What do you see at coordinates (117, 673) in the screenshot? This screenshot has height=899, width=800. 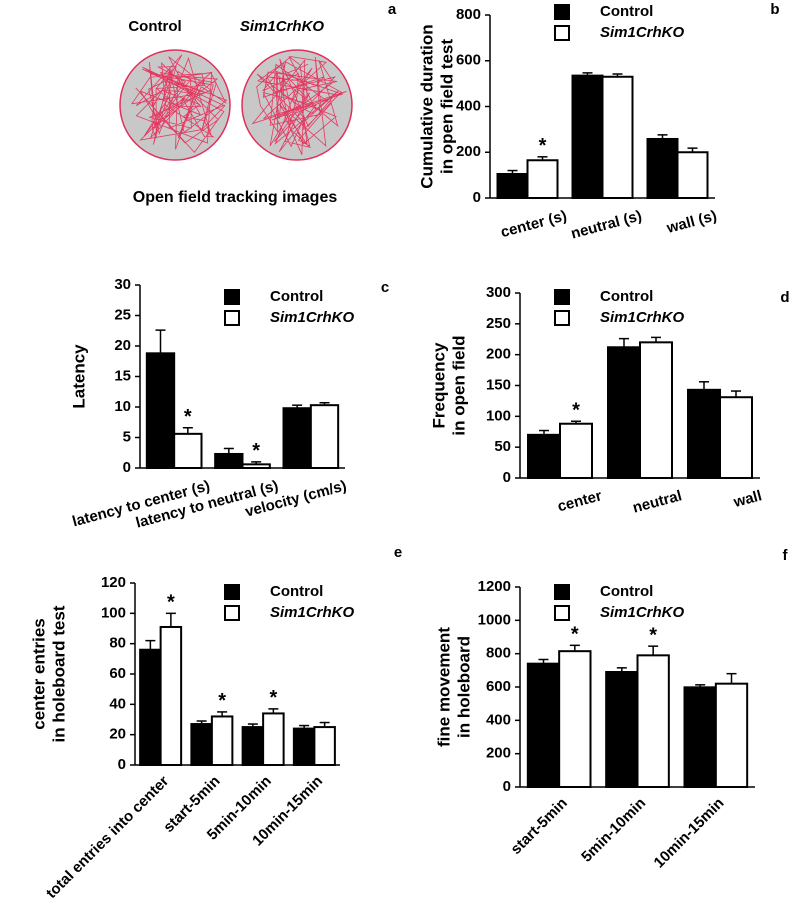 I see `y-tick-label: 60` at bounding box center [117, 673].